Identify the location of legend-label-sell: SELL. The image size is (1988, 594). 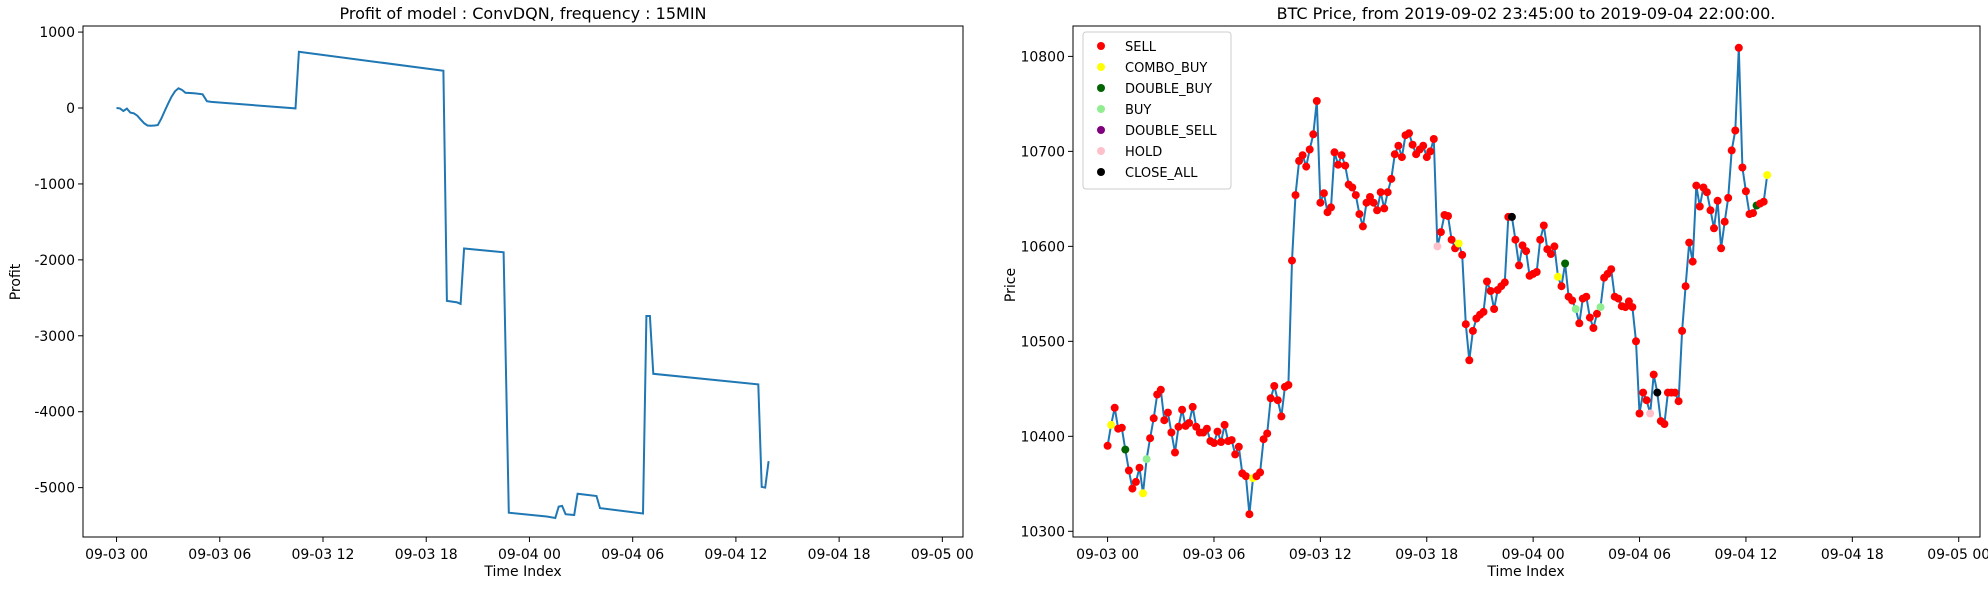
(1141, 47).